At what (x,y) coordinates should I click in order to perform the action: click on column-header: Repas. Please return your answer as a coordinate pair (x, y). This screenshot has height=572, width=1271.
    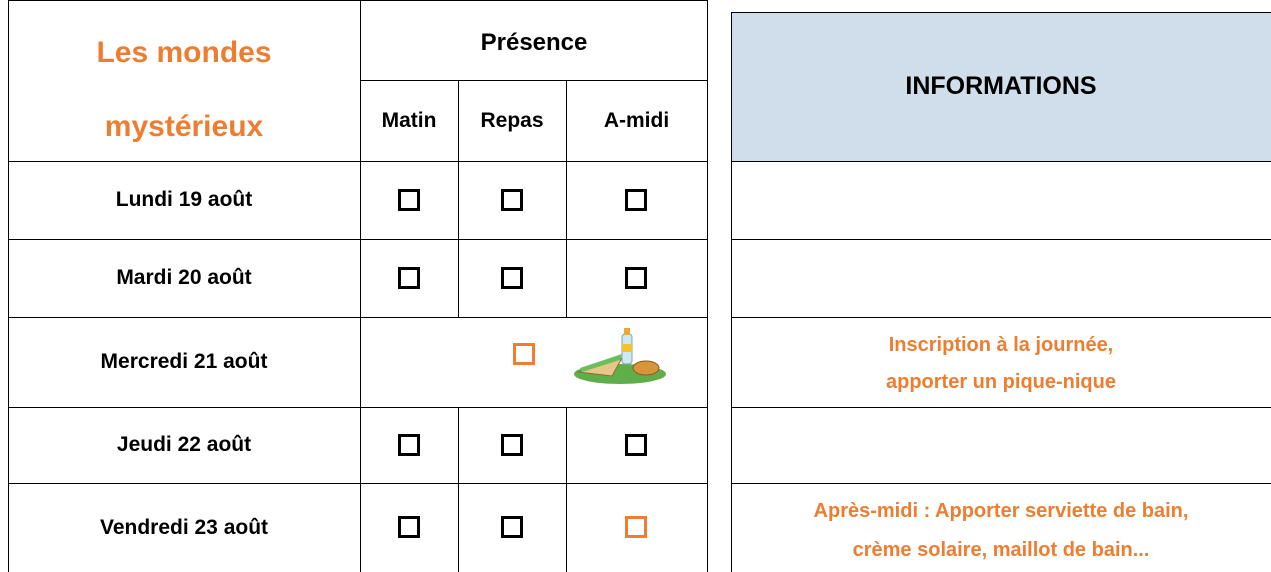
    Looking at the image, I should click on (512, 120).